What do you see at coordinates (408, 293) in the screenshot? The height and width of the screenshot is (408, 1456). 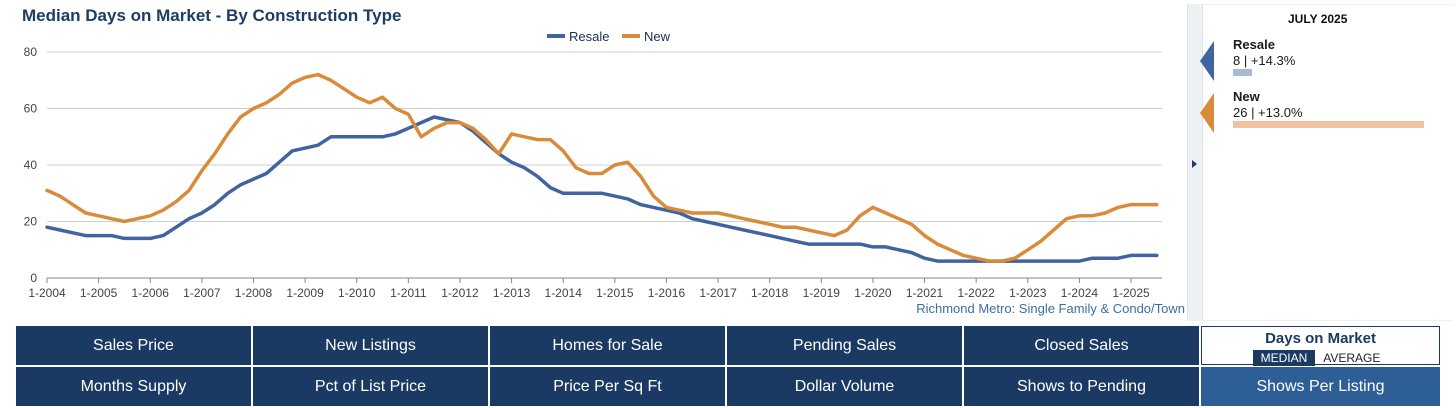 I see `x-tick-label: 1-2011` at bounding box center [408, 293].